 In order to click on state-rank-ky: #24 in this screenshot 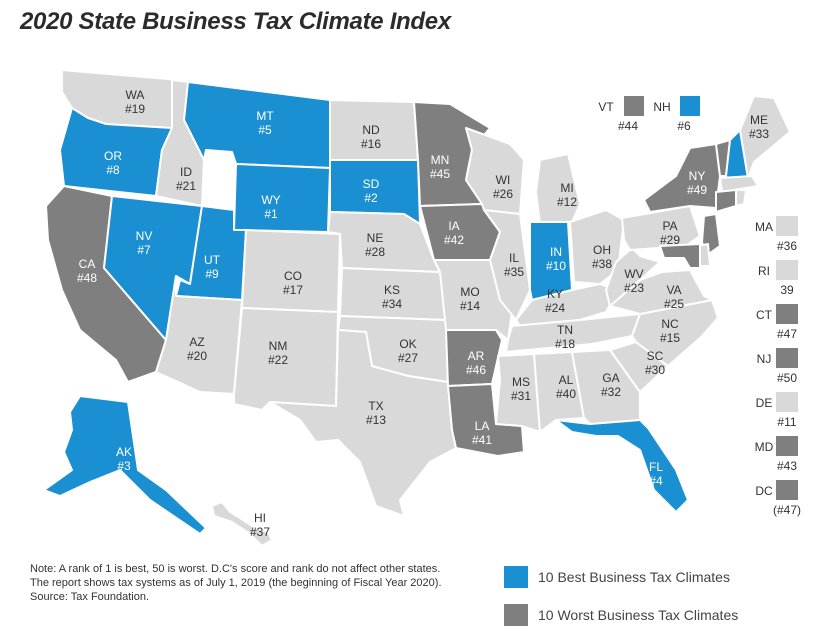, I will do `click(555, 308)`.